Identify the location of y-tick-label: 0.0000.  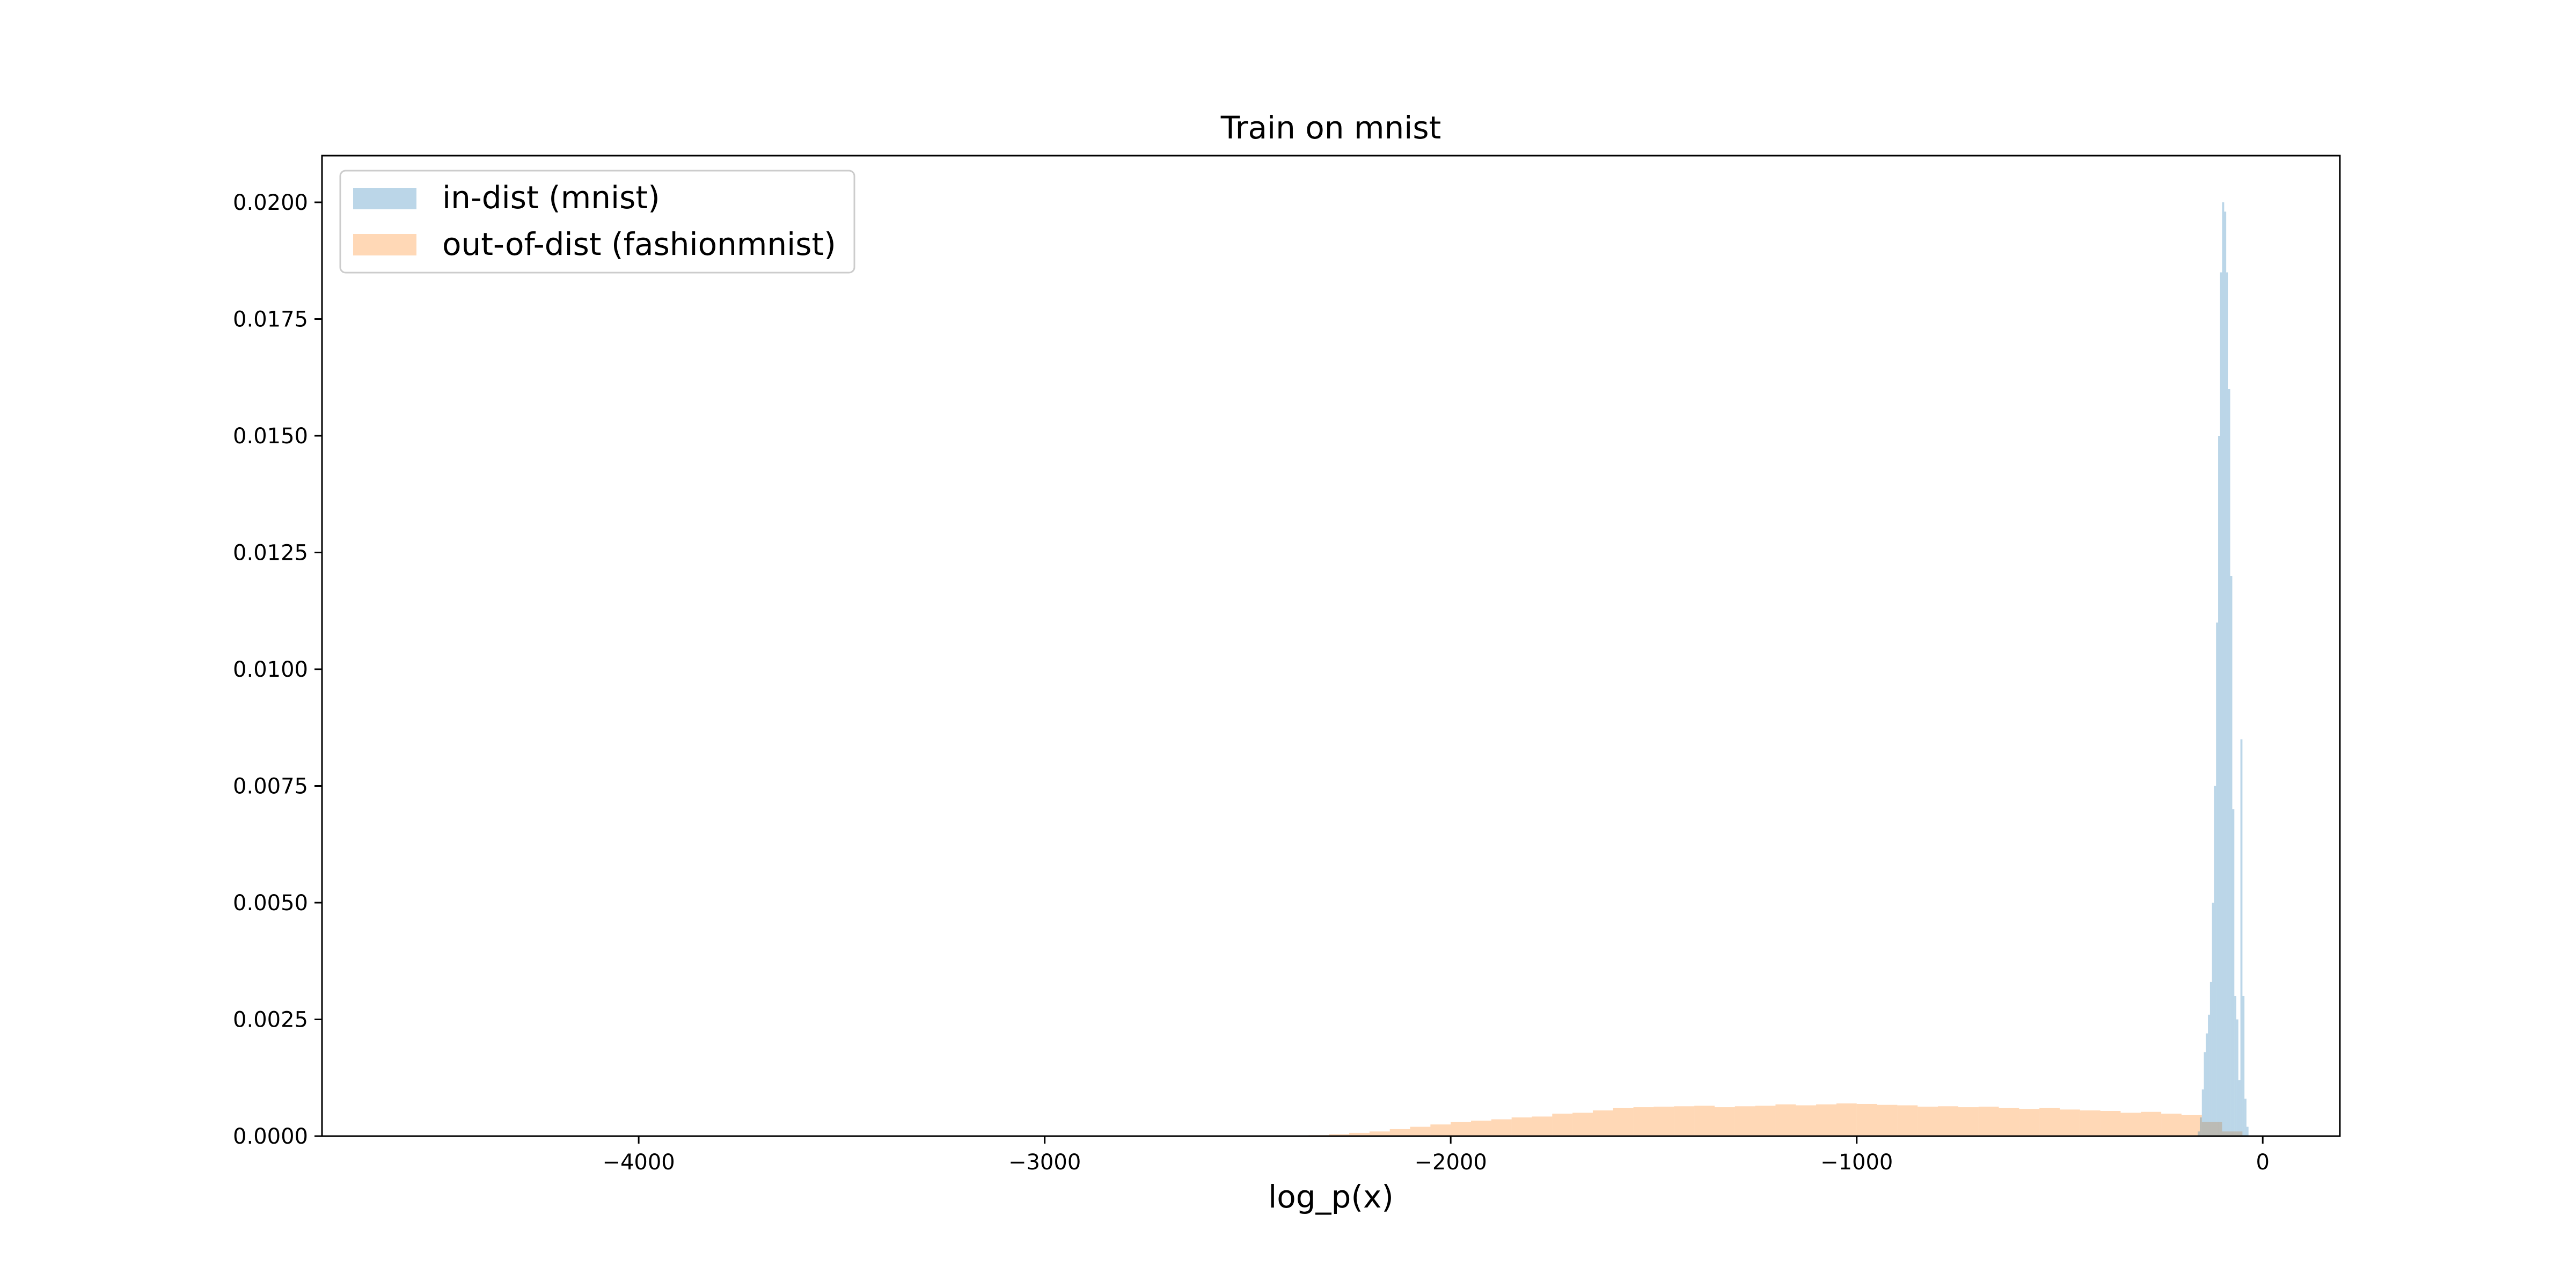
(270, 1136).